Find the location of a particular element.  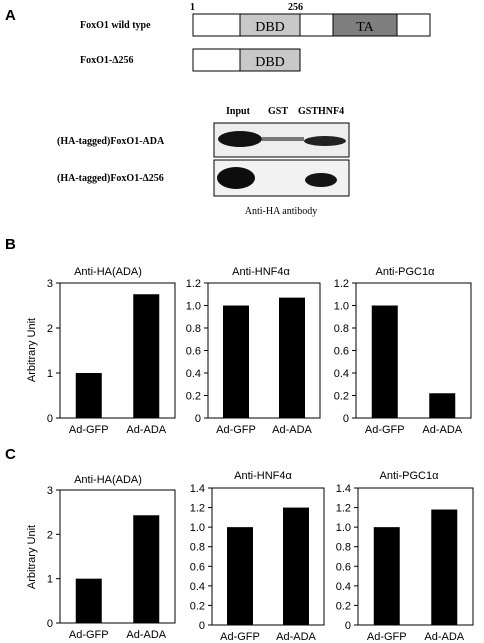

blot-row-label-ada: (HA-tagged)FoxO1-ADA is located at coordinates (111, 141).